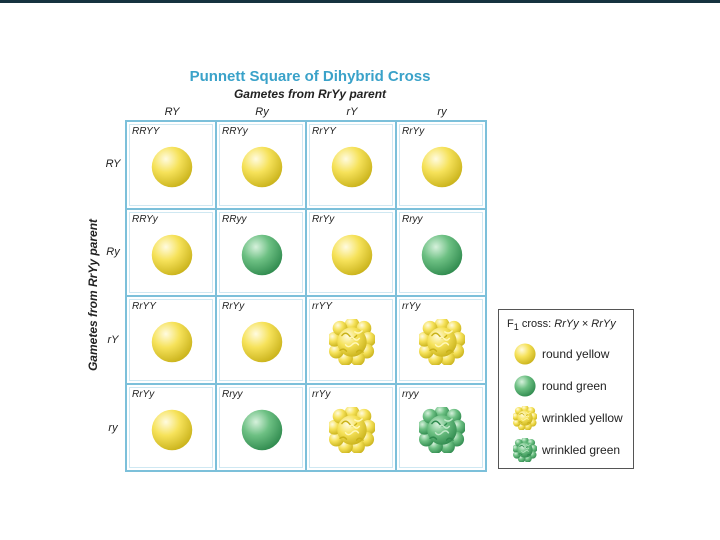 This screenshot has width=720, height=540. I want to click on legend-title-text: cross:, so click(536, 324).